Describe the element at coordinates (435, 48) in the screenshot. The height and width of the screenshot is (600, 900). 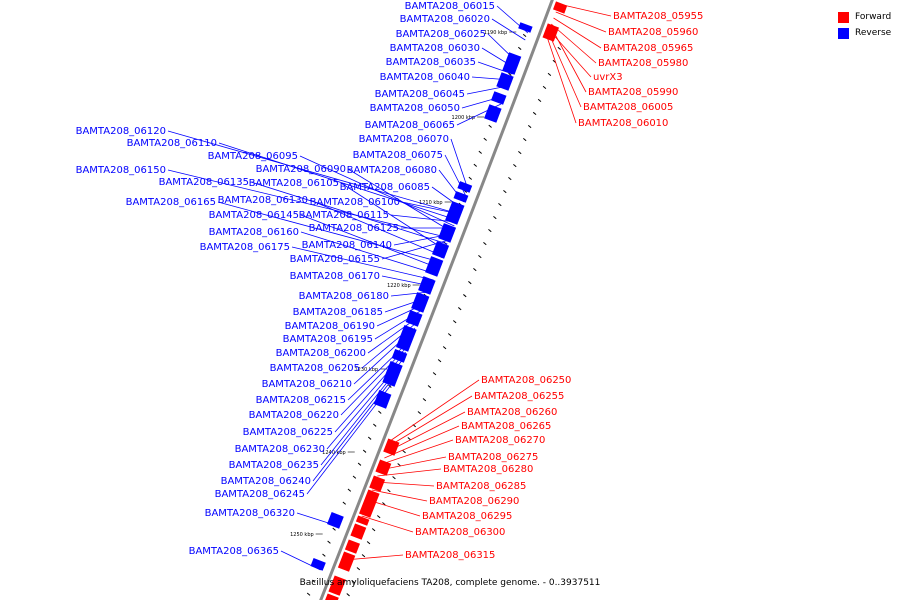
I see `gene-label: BAMTA208_06030` at that location.